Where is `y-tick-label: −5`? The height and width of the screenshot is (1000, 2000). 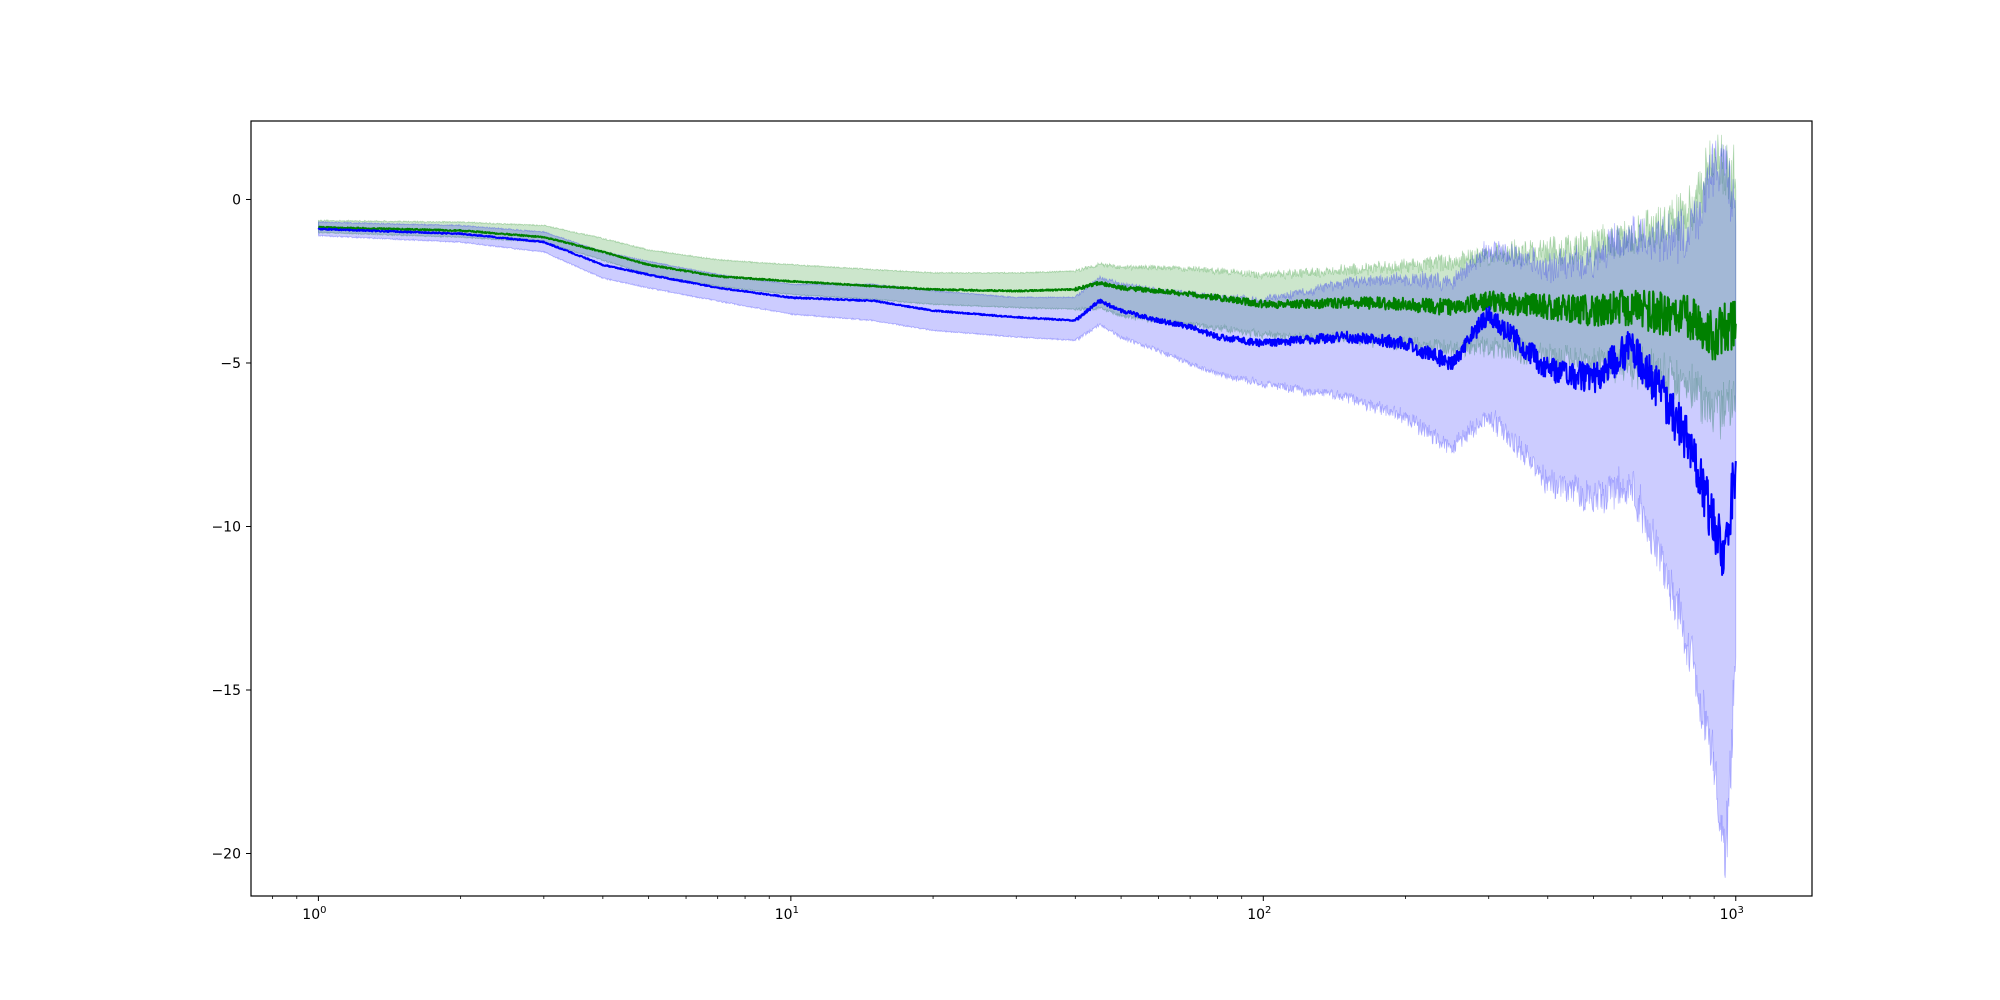 y-tick-label: −5 is located at coordinates (230, 364).